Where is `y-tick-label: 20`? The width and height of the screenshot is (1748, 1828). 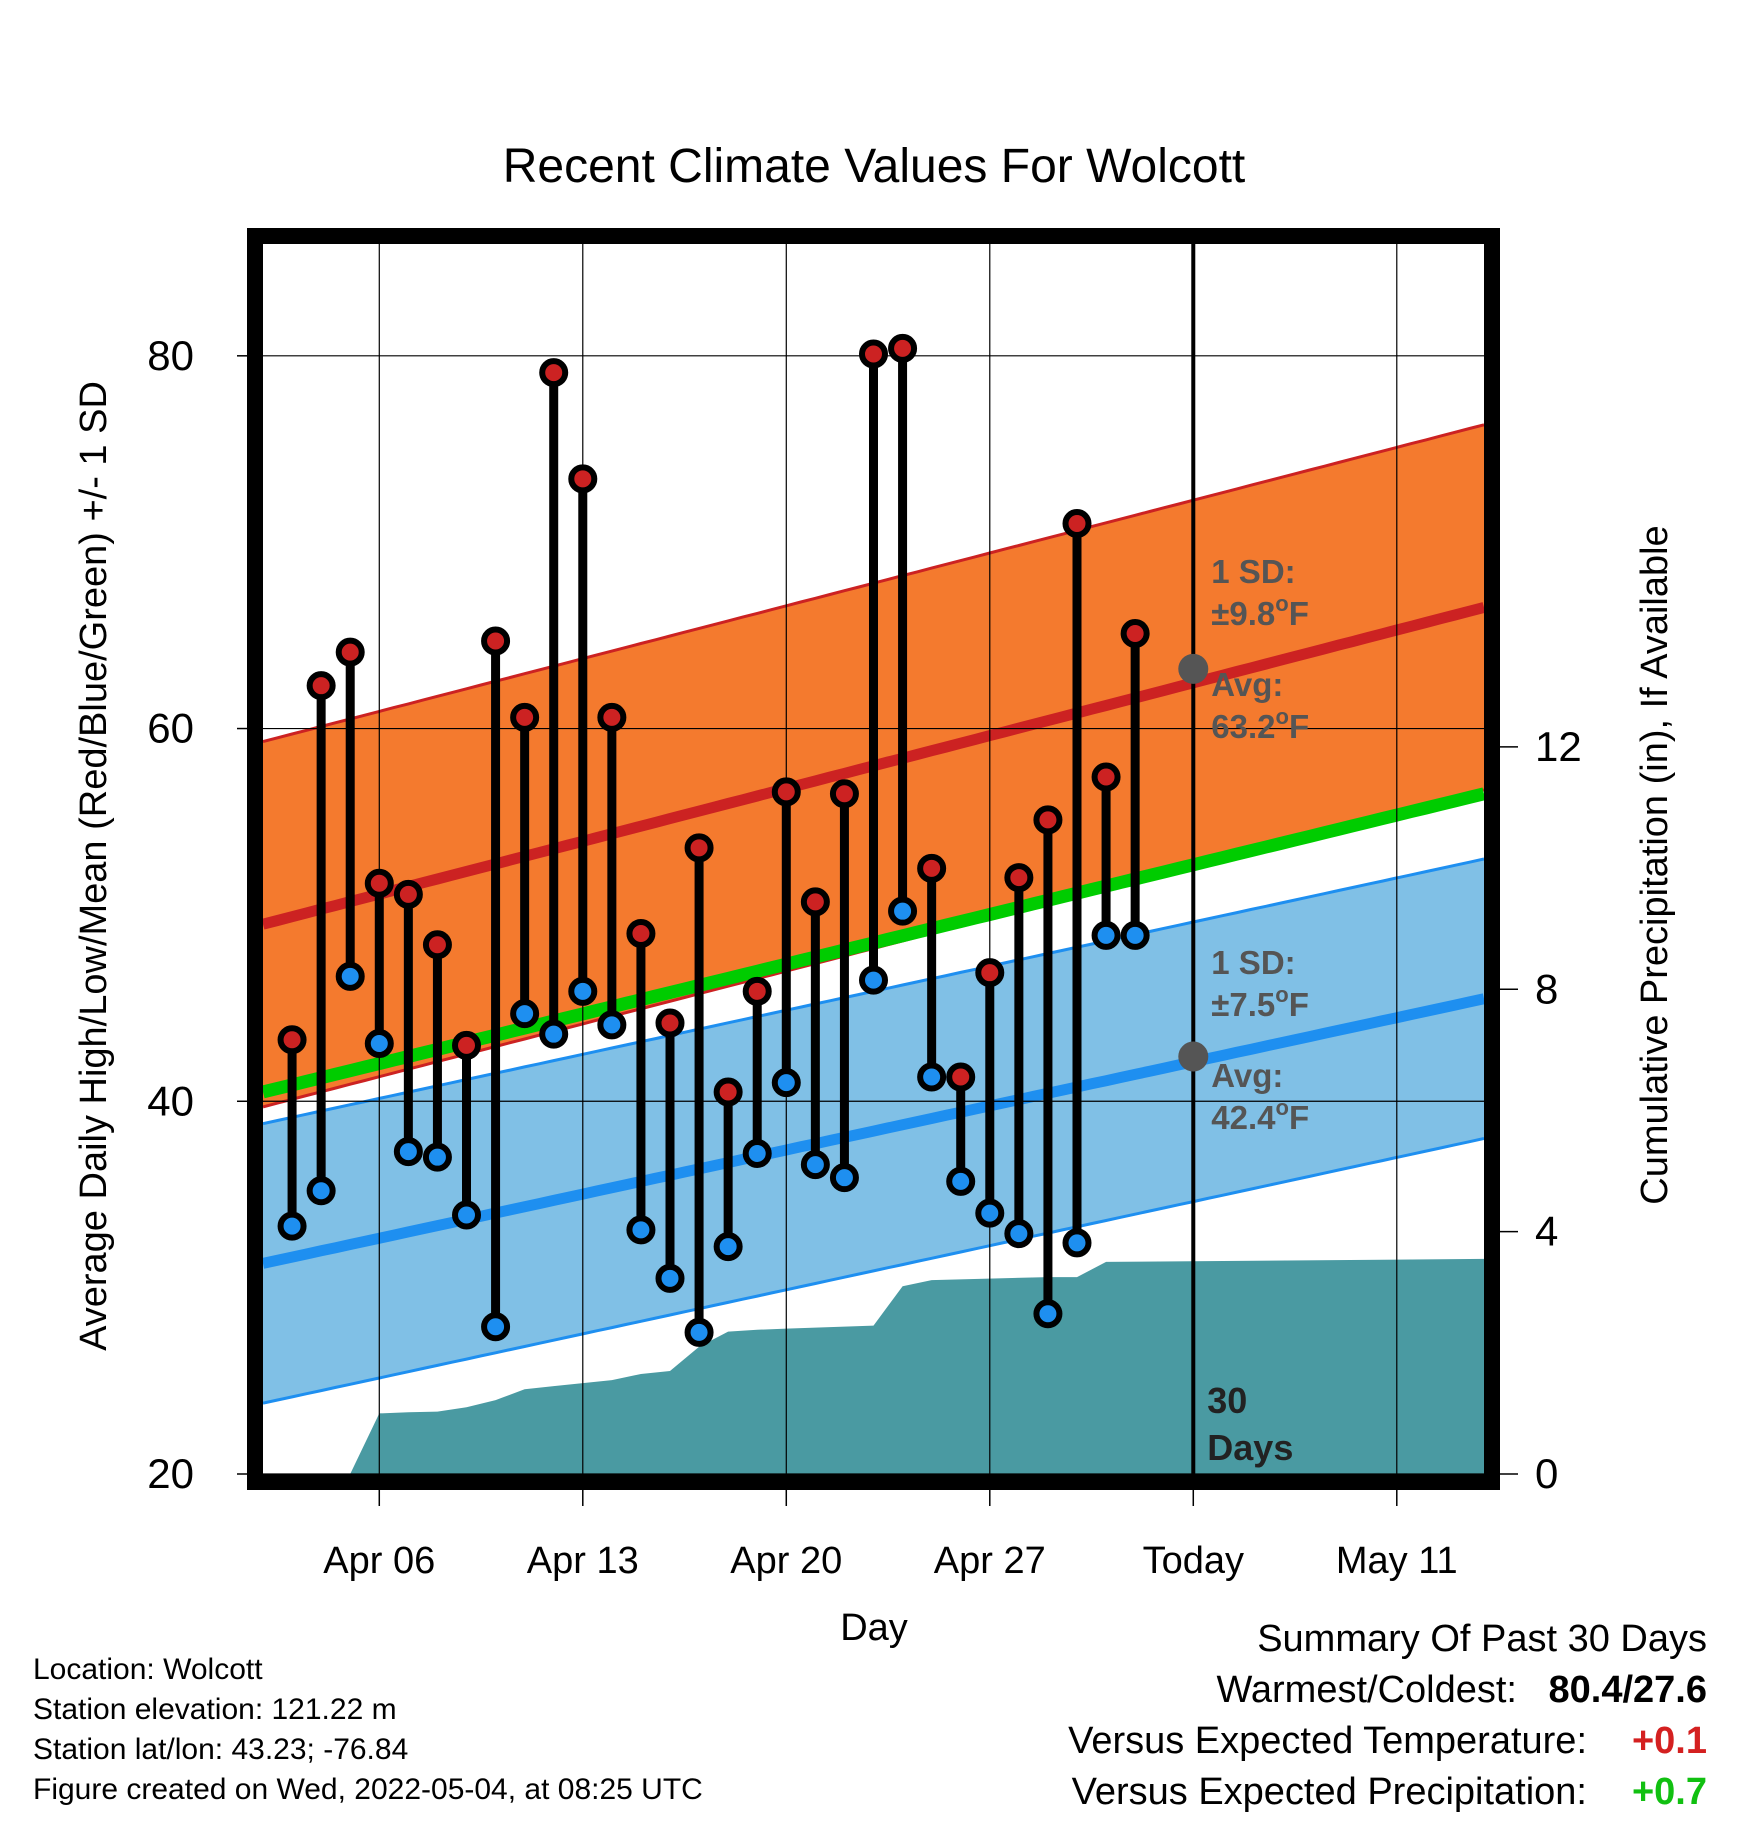
y-tick-label: 20 is located at coordinates (170, 1473).